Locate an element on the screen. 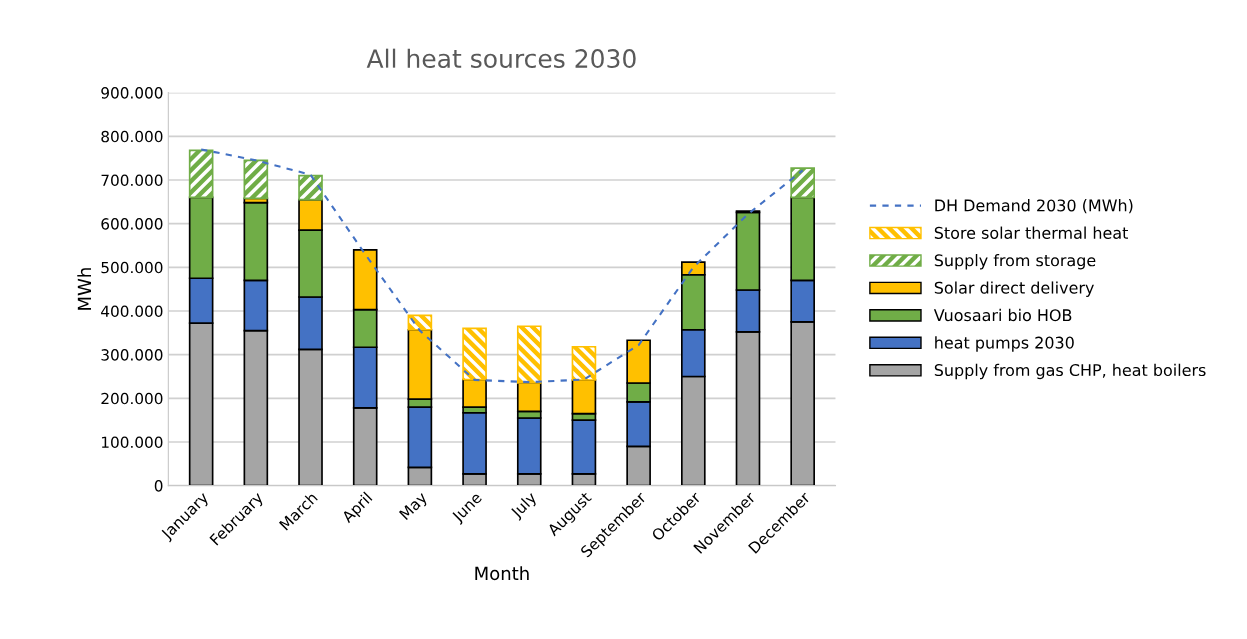 The height and width of the screenshot is (639, 1247). legend-label: Store solar thermal heat is located at coordinates (1031, 232).